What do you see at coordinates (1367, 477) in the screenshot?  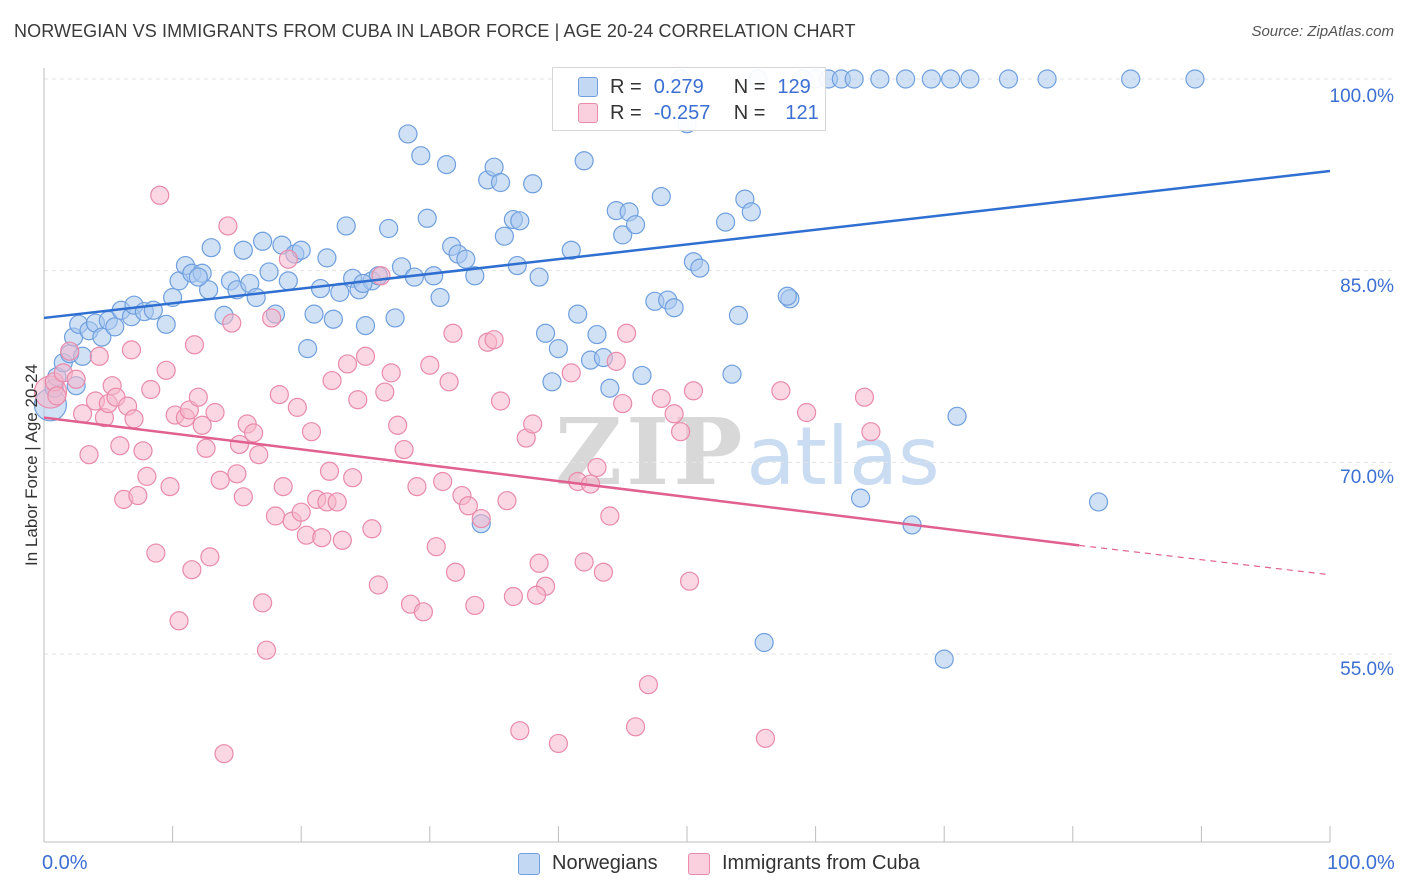 I see `y-tick-label-70: 70.0%` at bounding box center [1367, 477].